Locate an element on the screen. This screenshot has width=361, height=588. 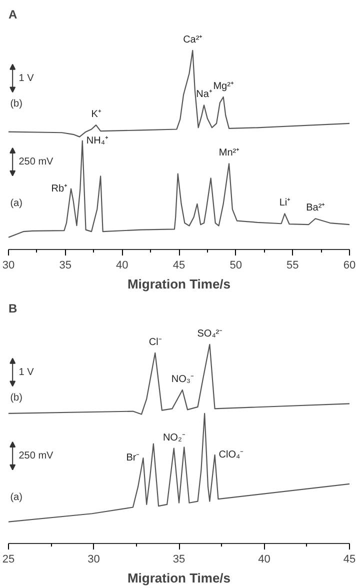
annotation: ClO₄⁻ is located at coordinates (231, 454).